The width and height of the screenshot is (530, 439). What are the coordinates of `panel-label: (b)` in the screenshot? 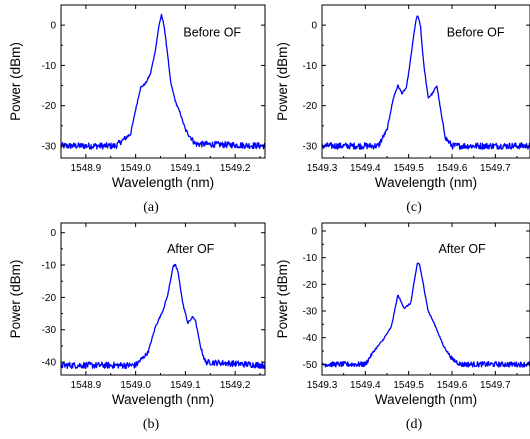 It's located at (151, 424).